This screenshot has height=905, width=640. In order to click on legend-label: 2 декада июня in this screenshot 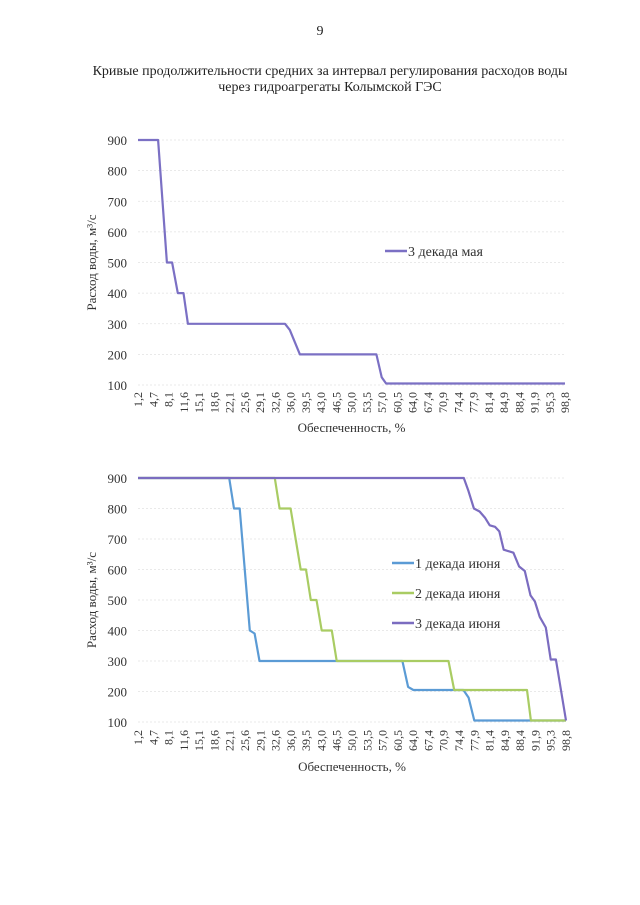, I will do `click(458, 594)`.